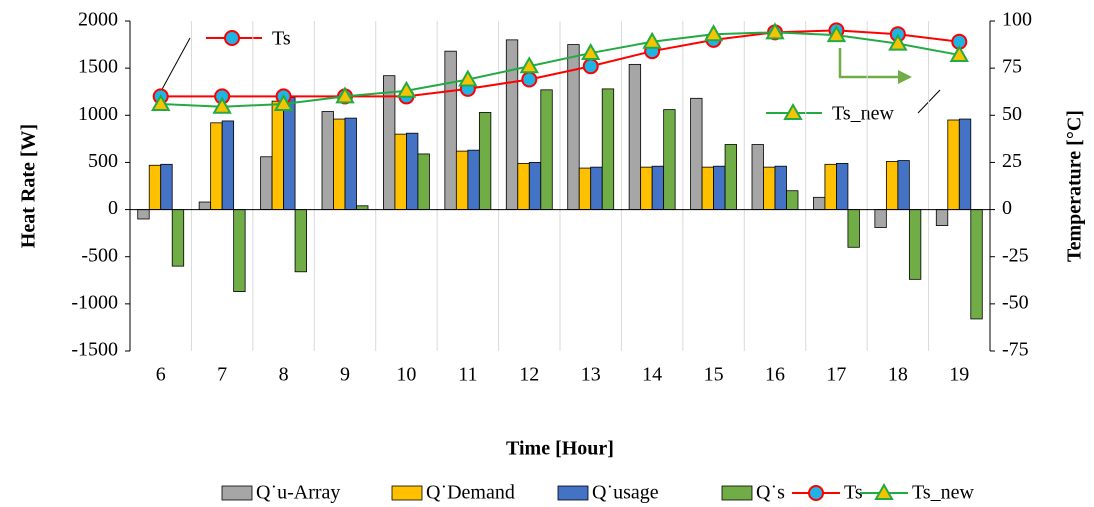 Image resolution: width=1094 pixels, height=507 pixels. What do you see at coordinates (94, 302) in the screenshot?
I see `y-tick-label: -1000` at bounding box center [94, 302].